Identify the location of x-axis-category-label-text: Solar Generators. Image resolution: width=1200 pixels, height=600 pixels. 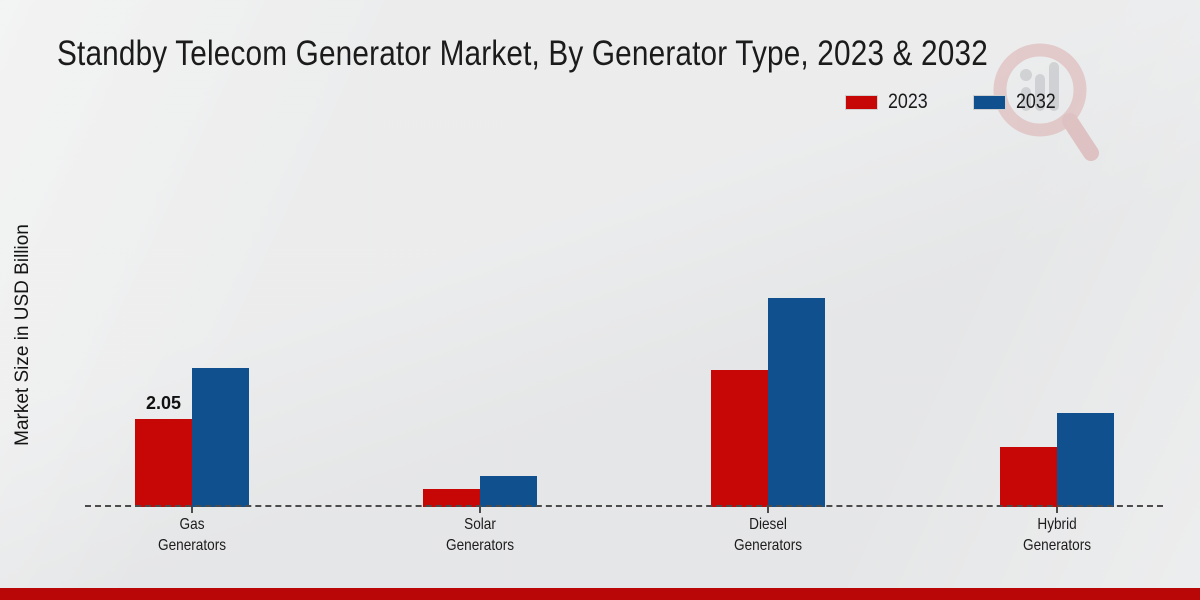
(480, 535).